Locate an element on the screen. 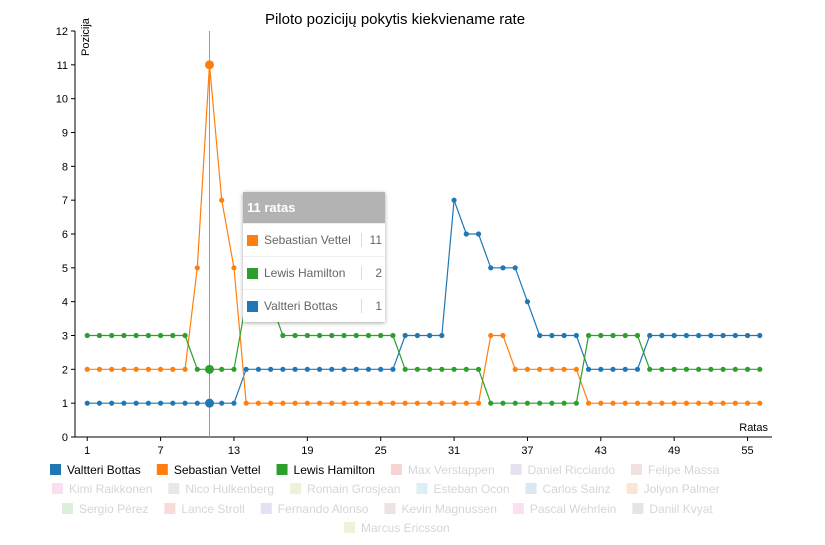  legend-item: Esteban Ocon is located at coordinates (463, 489).